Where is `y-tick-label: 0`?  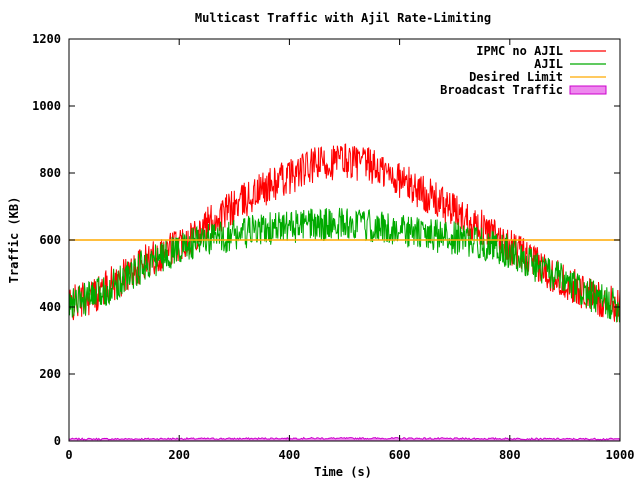
y-tick-label: 0 is located at coordinates (57, 441).